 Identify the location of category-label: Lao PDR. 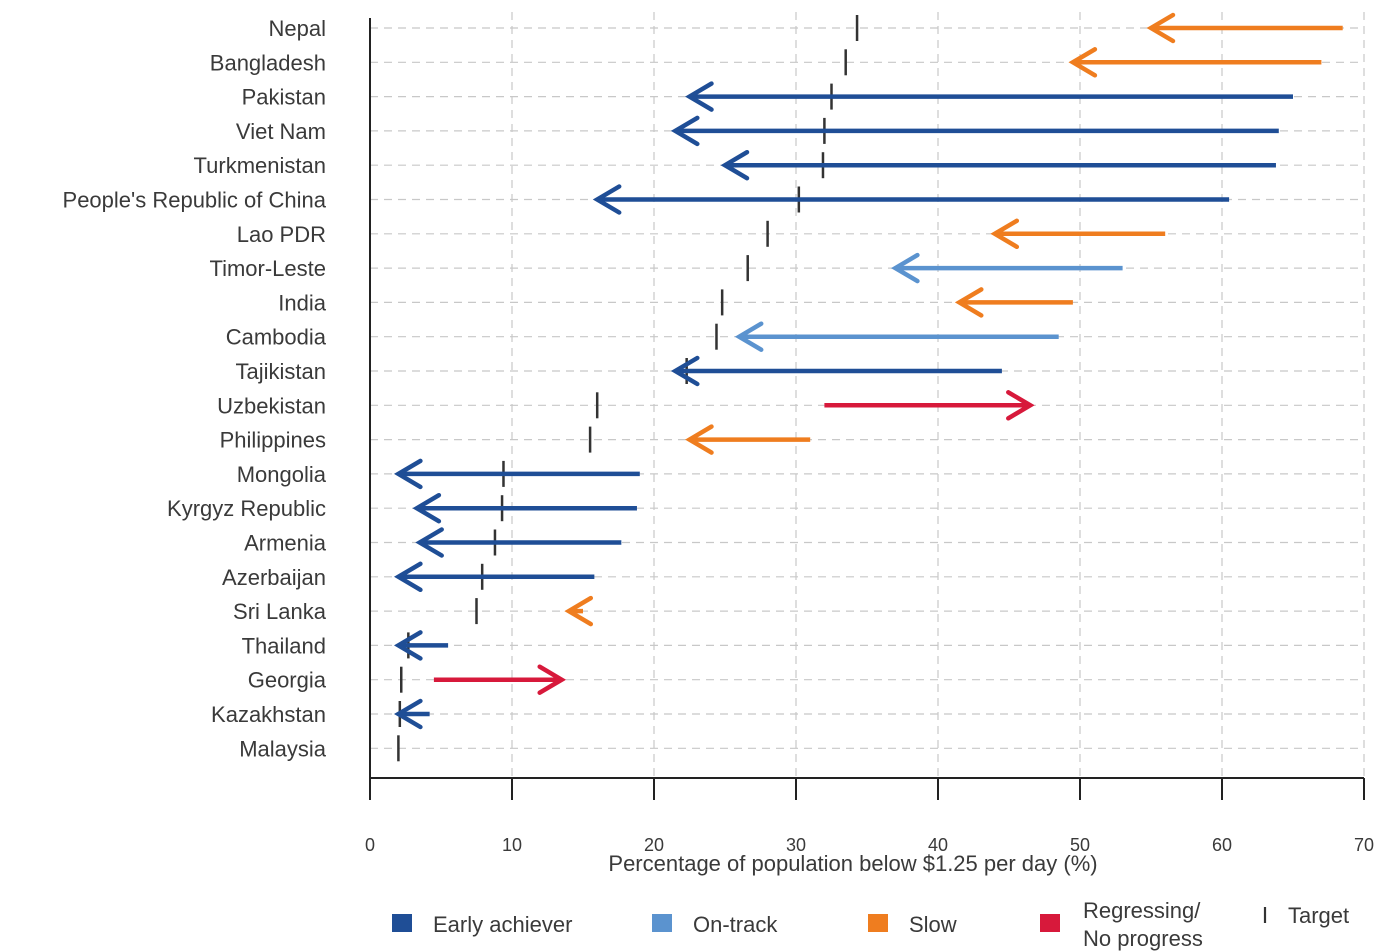
(281, 234).